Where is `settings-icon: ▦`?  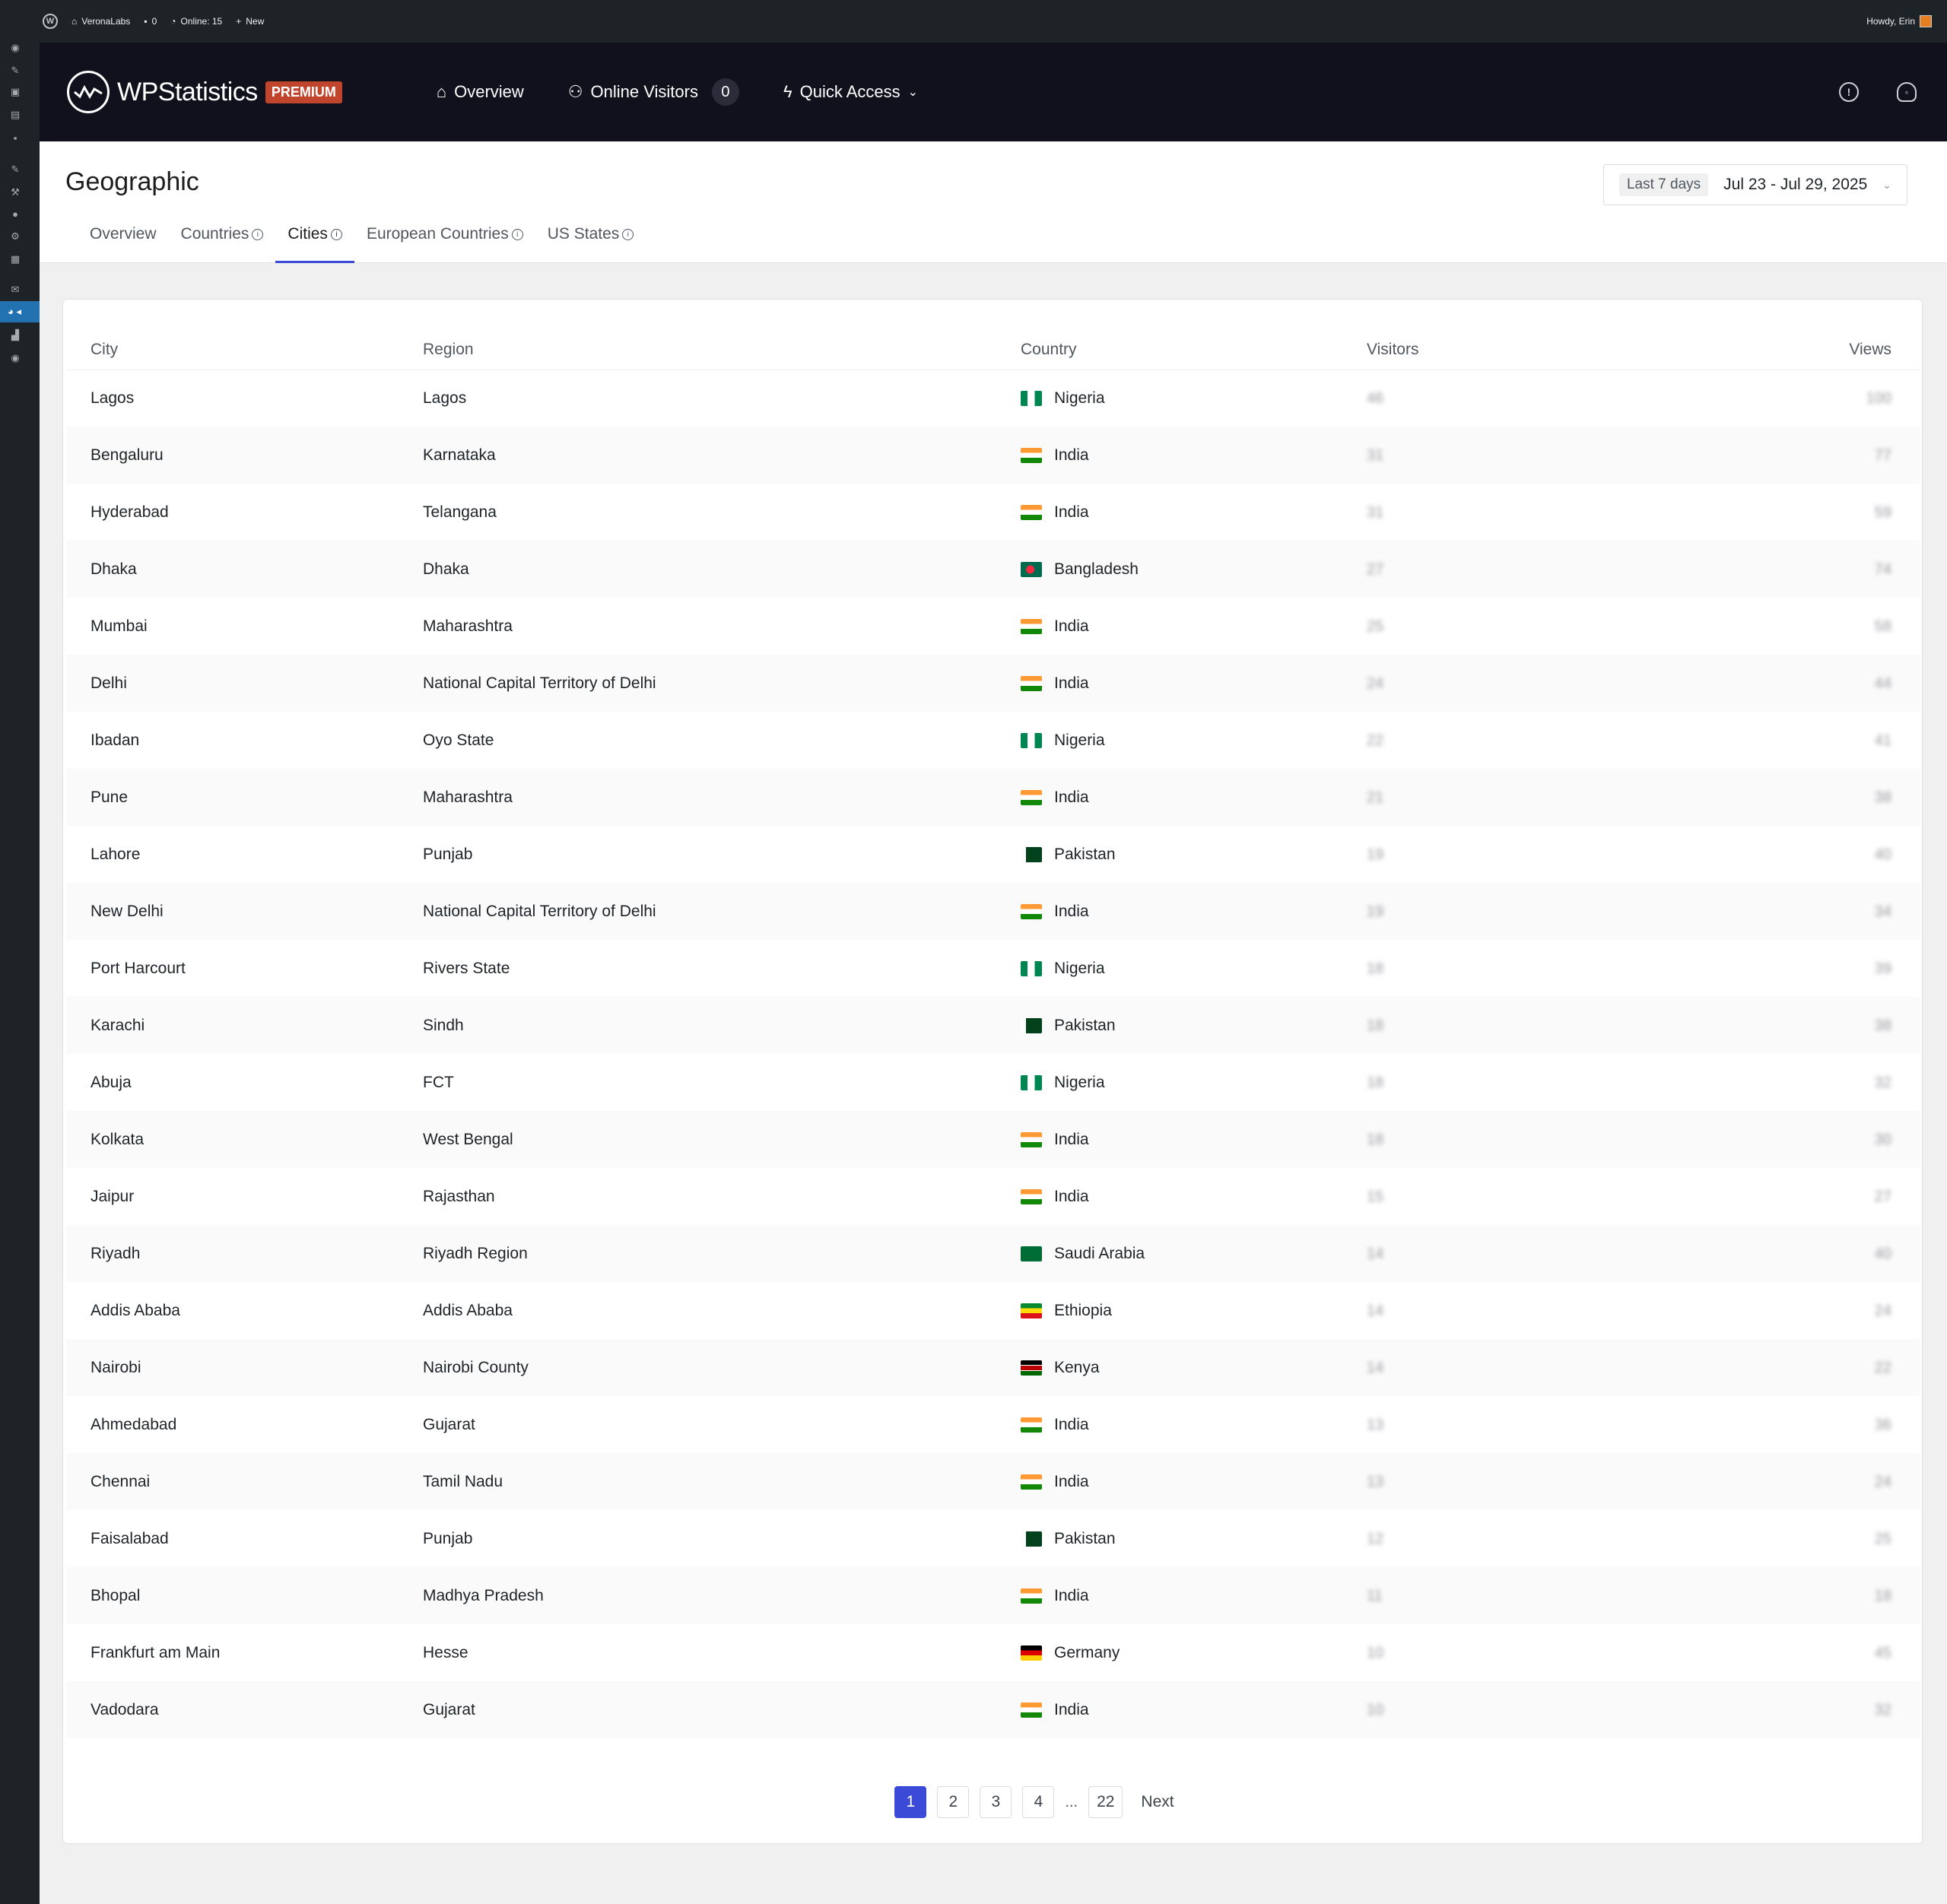 settings-icon: ▦ is located at coordinates (15, 259).